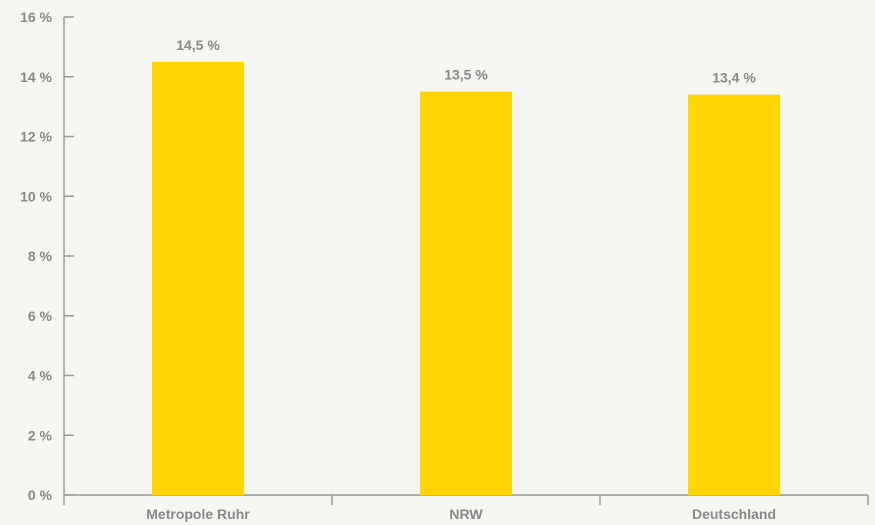 The width and height of the screenshot is (875, 525). What do you see at coordinates (734, 514) in the screenshot?
I see `x-category-label: Deutschland` at bounding box center [734, 514].